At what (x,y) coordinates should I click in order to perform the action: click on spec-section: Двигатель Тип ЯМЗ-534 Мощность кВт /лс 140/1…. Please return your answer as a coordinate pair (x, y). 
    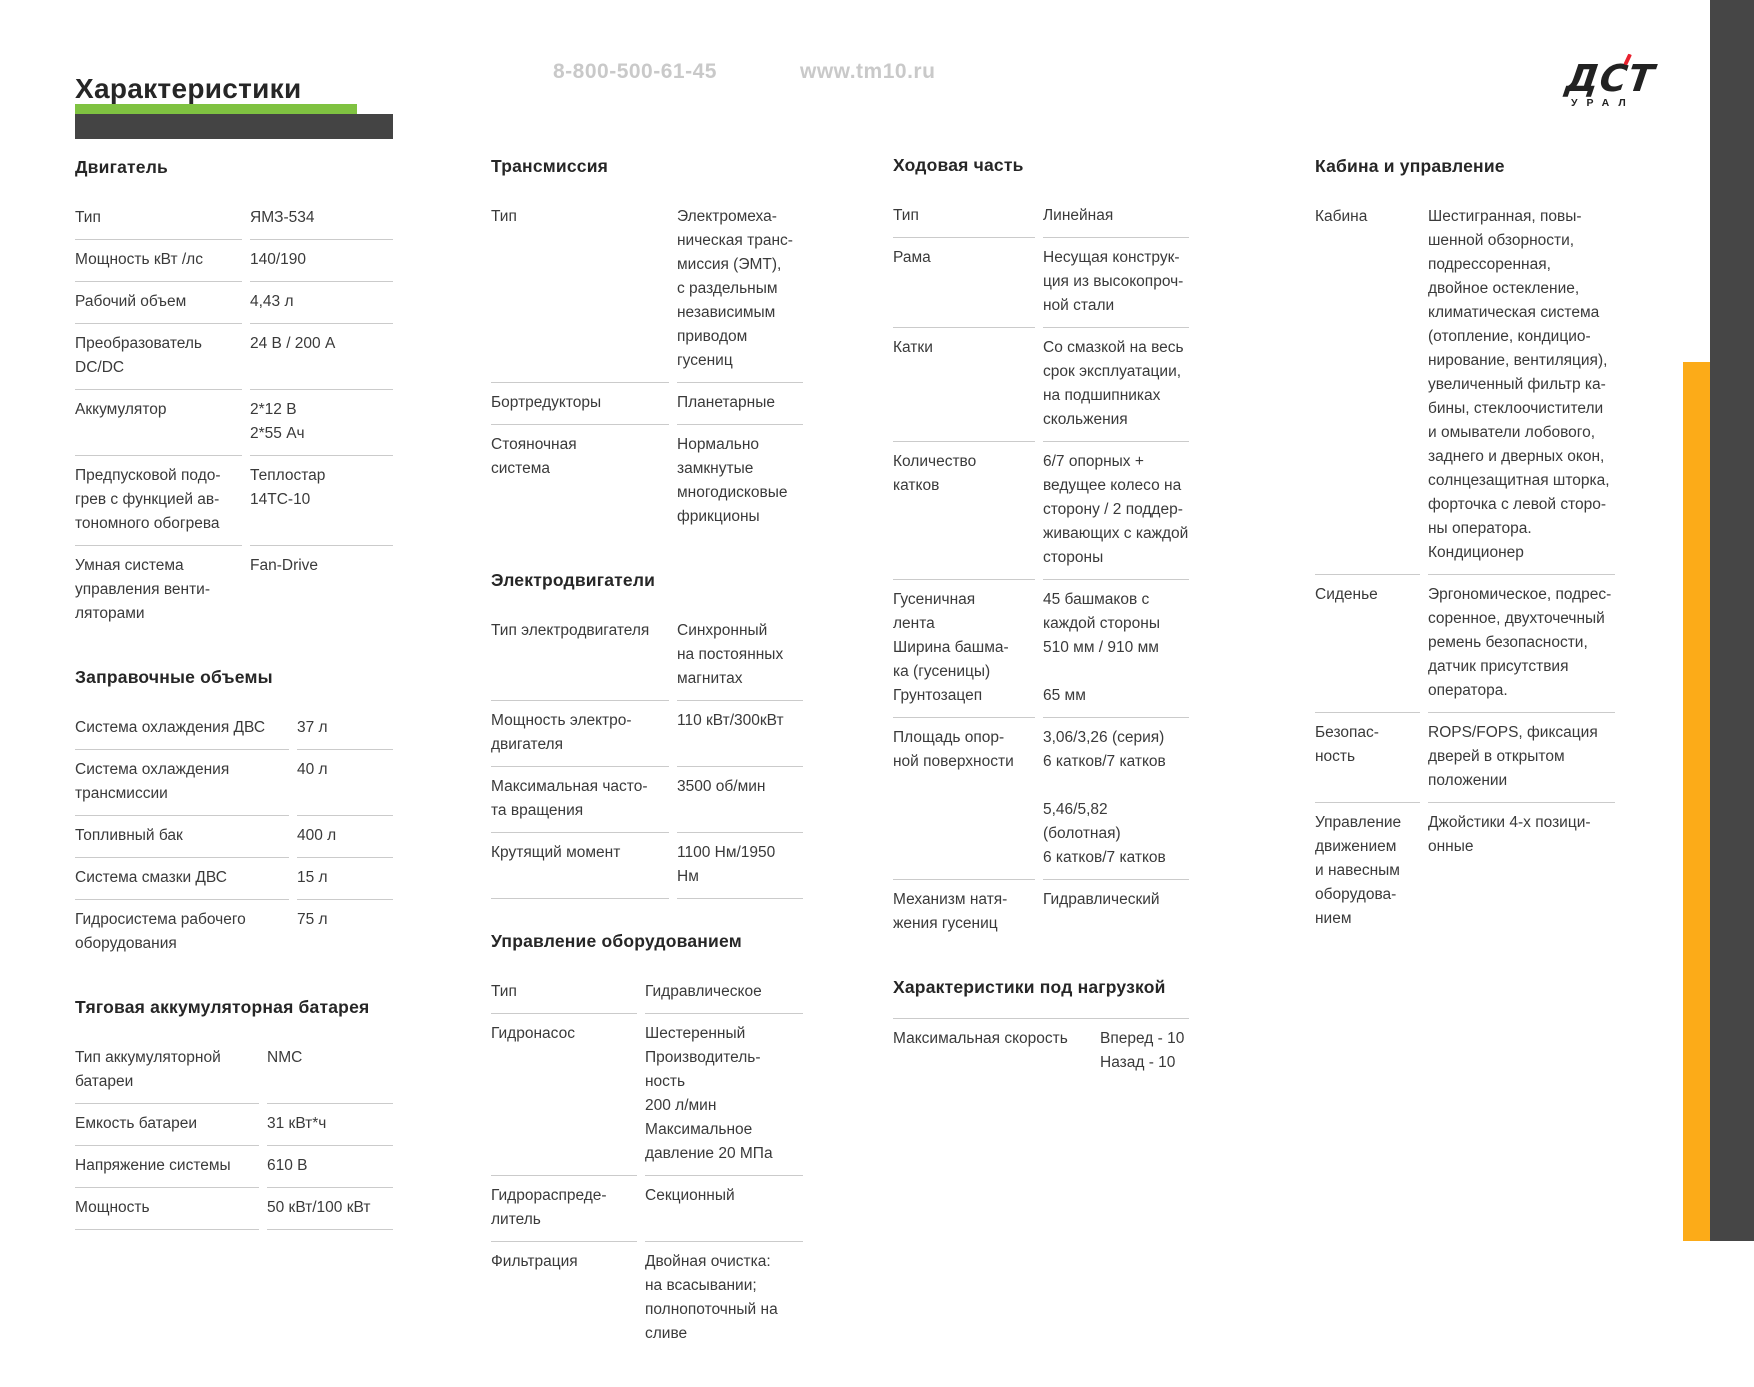
    Looking at the image, I should click on (234, 396).